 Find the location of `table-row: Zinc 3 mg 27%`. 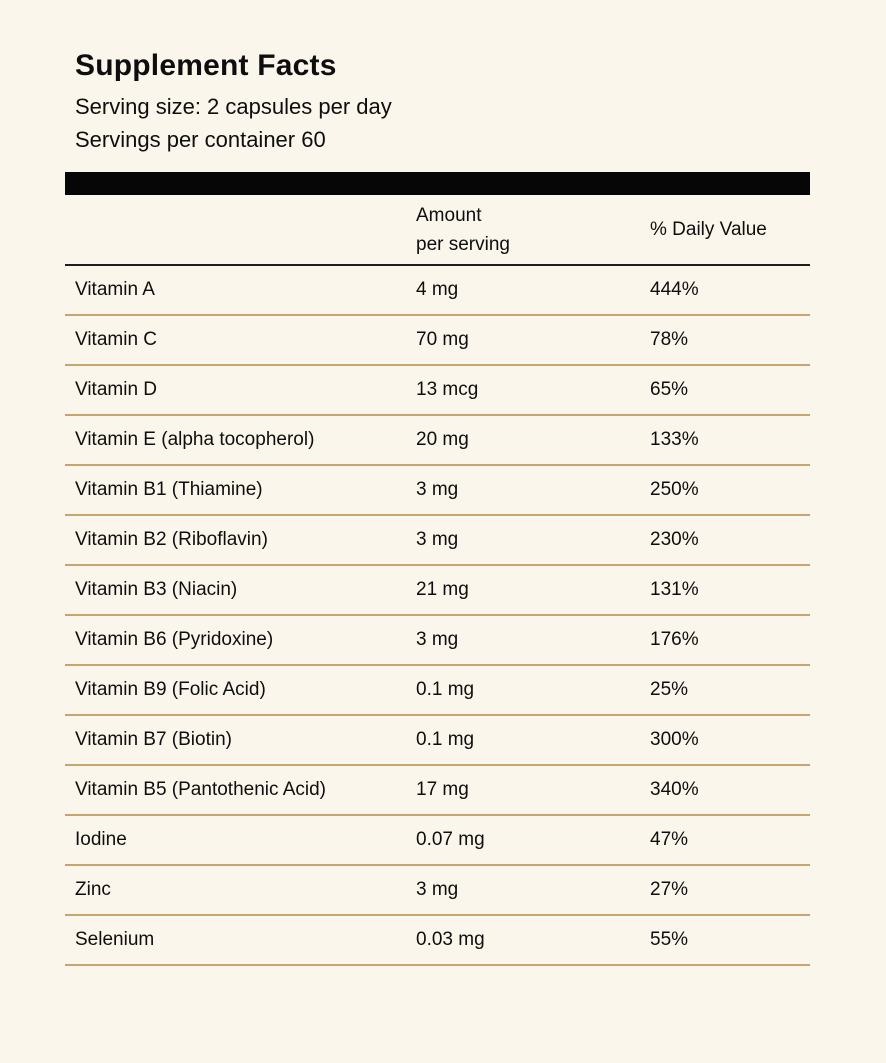

table-row: Zinc 3 mg 27% is located at coordinates (437, 891).